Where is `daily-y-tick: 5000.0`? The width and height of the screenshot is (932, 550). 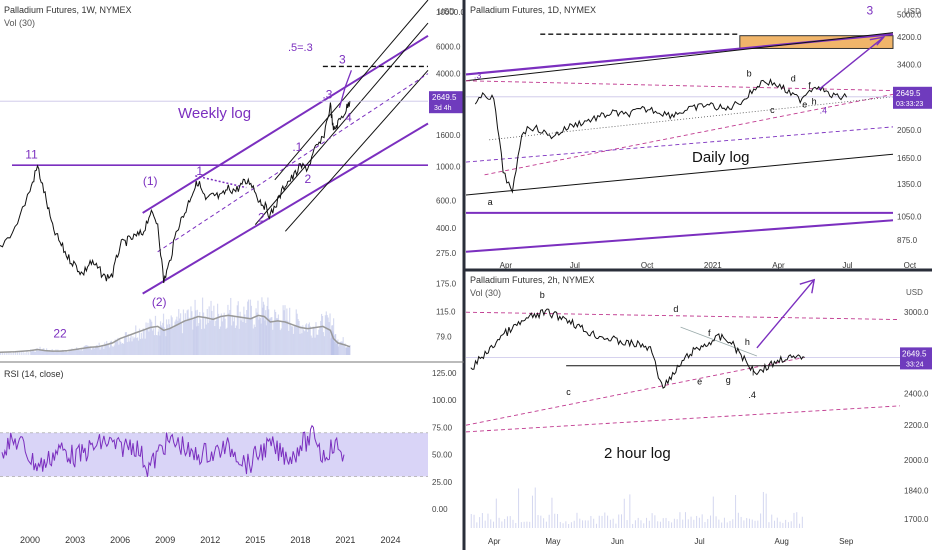
daily-y-tick: 5000.0 is located at coordinates (909, 15).